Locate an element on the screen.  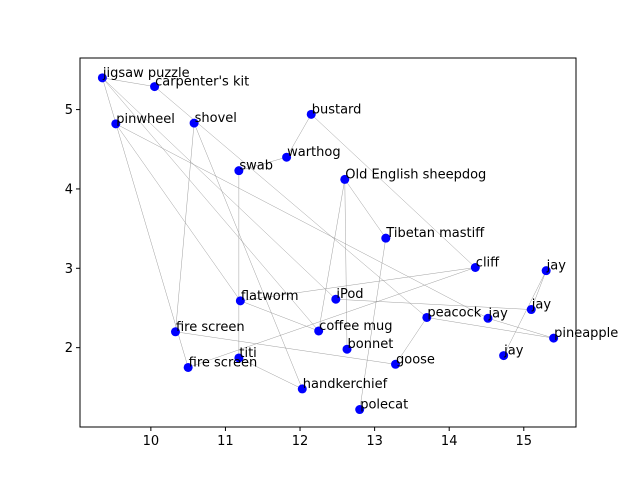
point-label: handkerchief is located at coordinates (345, 384).